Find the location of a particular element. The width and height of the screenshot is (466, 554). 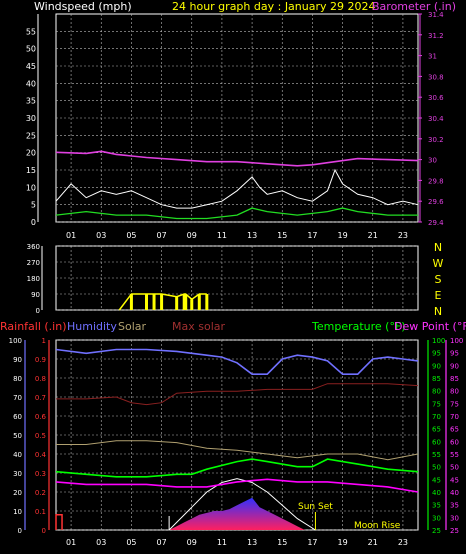

temperature-ytick: 100 is located at coordinates (438, 341).